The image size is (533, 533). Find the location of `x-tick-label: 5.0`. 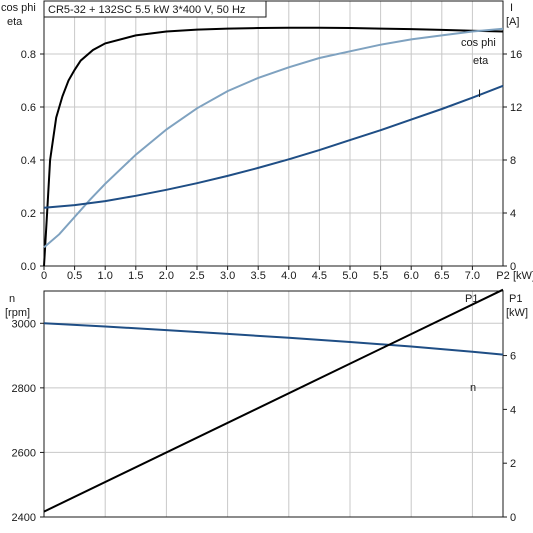

x-tick-label: 5.0 is located at coordinates (349, 276).